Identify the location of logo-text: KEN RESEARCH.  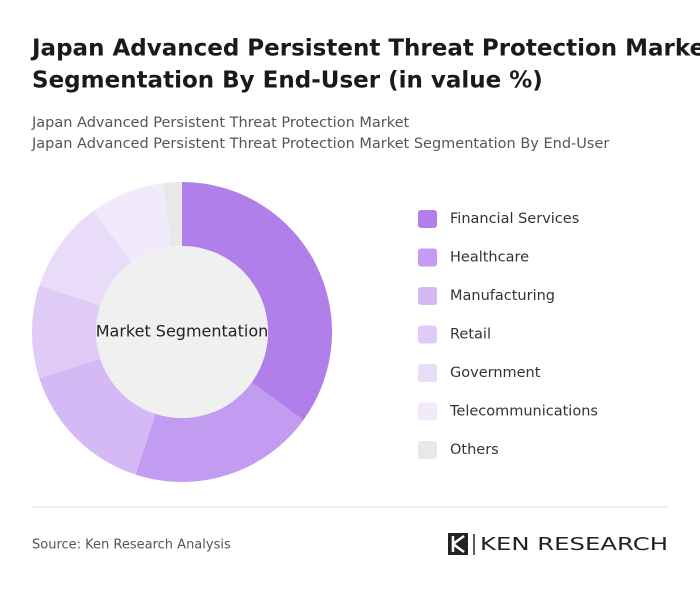
(574, 544).